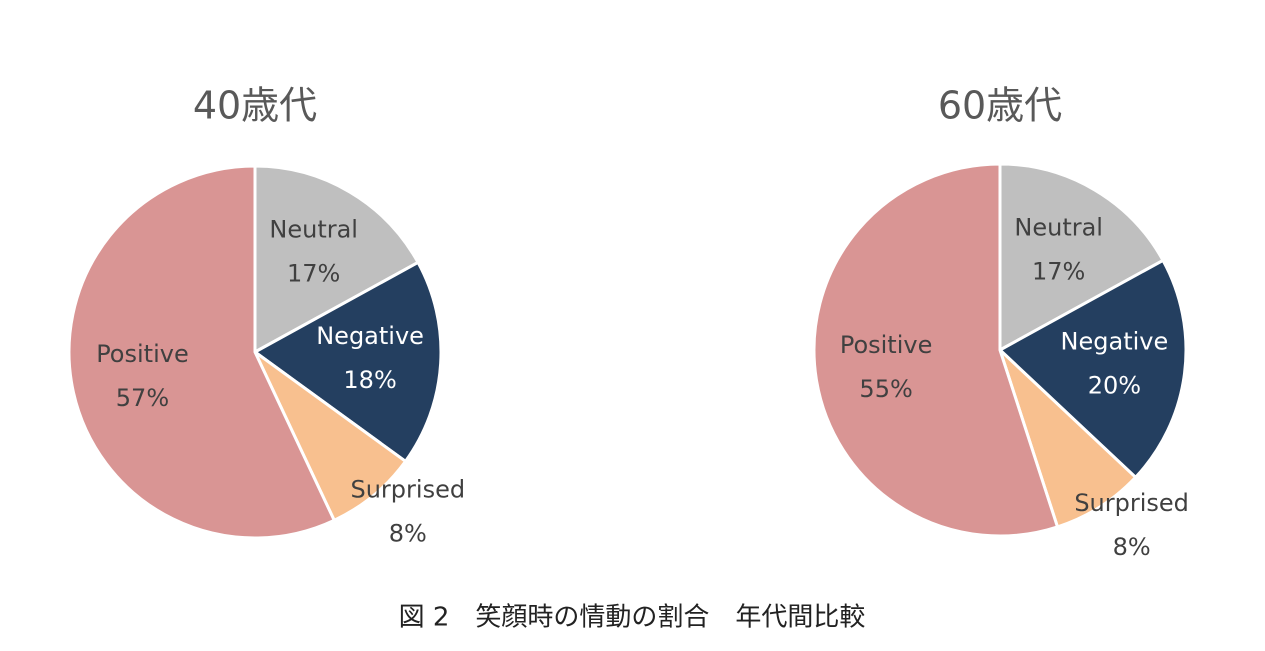  Describe the element at coordinates (885, 389) in the screenshot. I see `slice-value-label: 55%` at that location.